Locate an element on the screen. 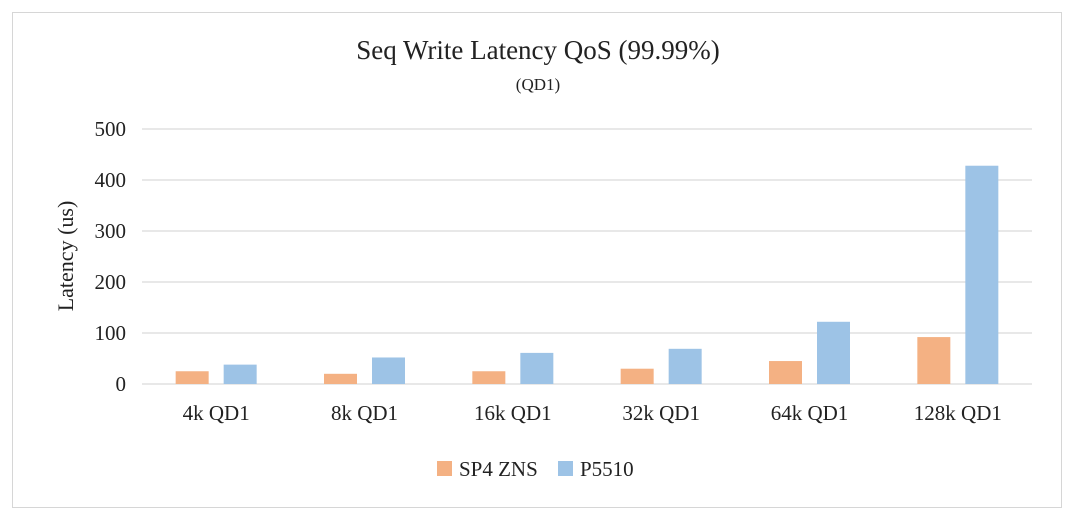 The image size is (1080, 523). y-axis-title: Latency (us) is located at coordinates (65, 256).